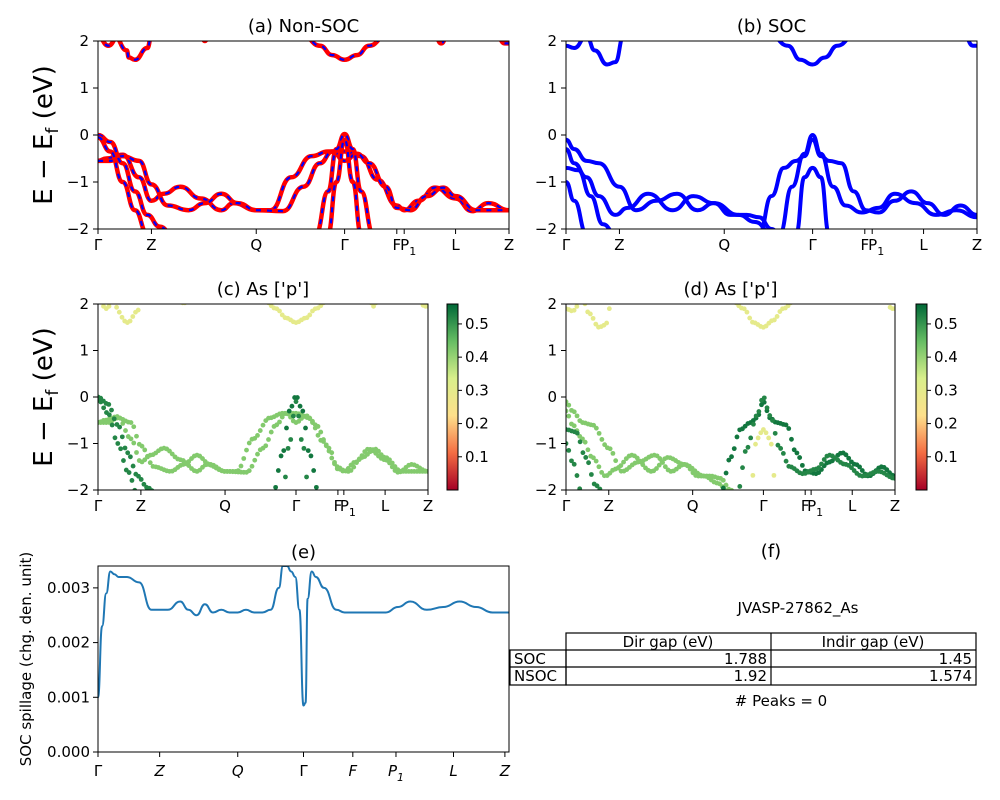  Describe the element at coordinates (771, 26) in the screenshot. I see `panel-title: (b) SOC` at that location.